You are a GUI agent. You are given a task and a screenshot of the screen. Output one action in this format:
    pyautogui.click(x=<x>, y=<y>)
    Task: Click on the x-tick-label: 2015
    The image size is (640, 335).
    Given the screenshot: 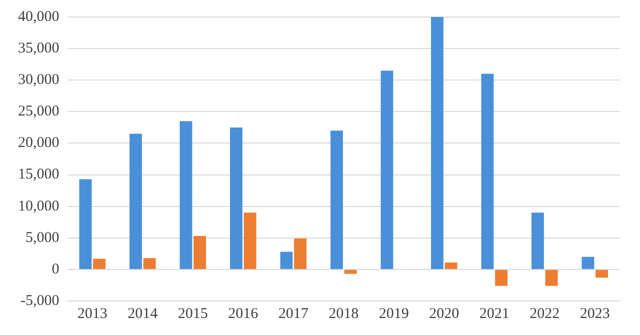 What is the action you would take?
    pyautogui.click(x=193, y=314)
    